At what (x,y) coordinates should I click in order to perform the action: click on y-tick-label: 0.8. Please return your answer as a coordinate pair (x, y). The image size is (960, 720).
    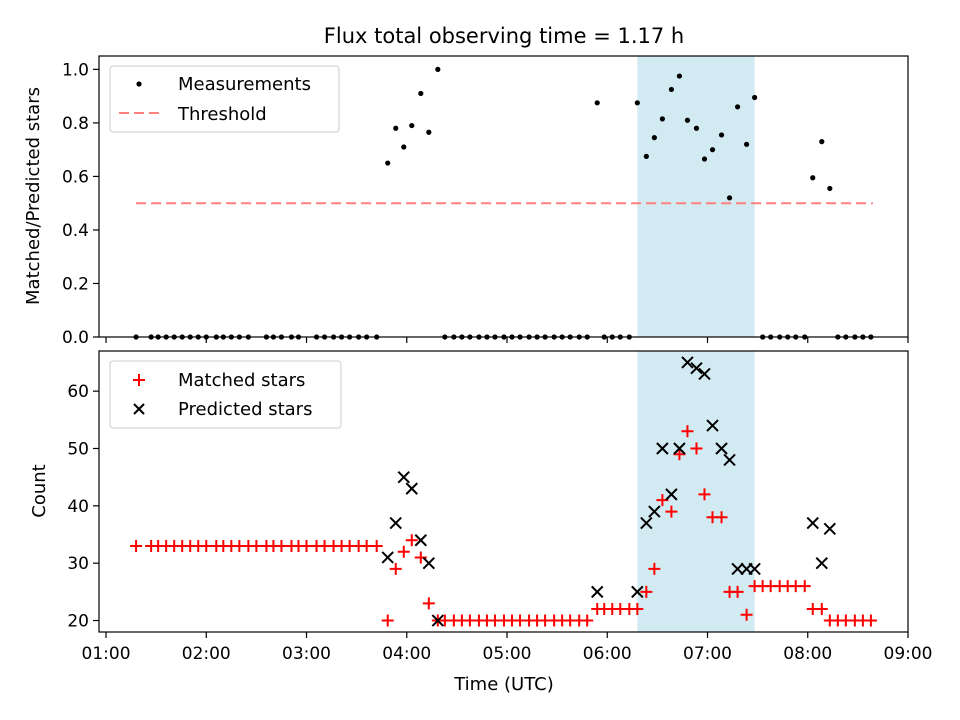
    Looking at the image, I should click on (75, 124).